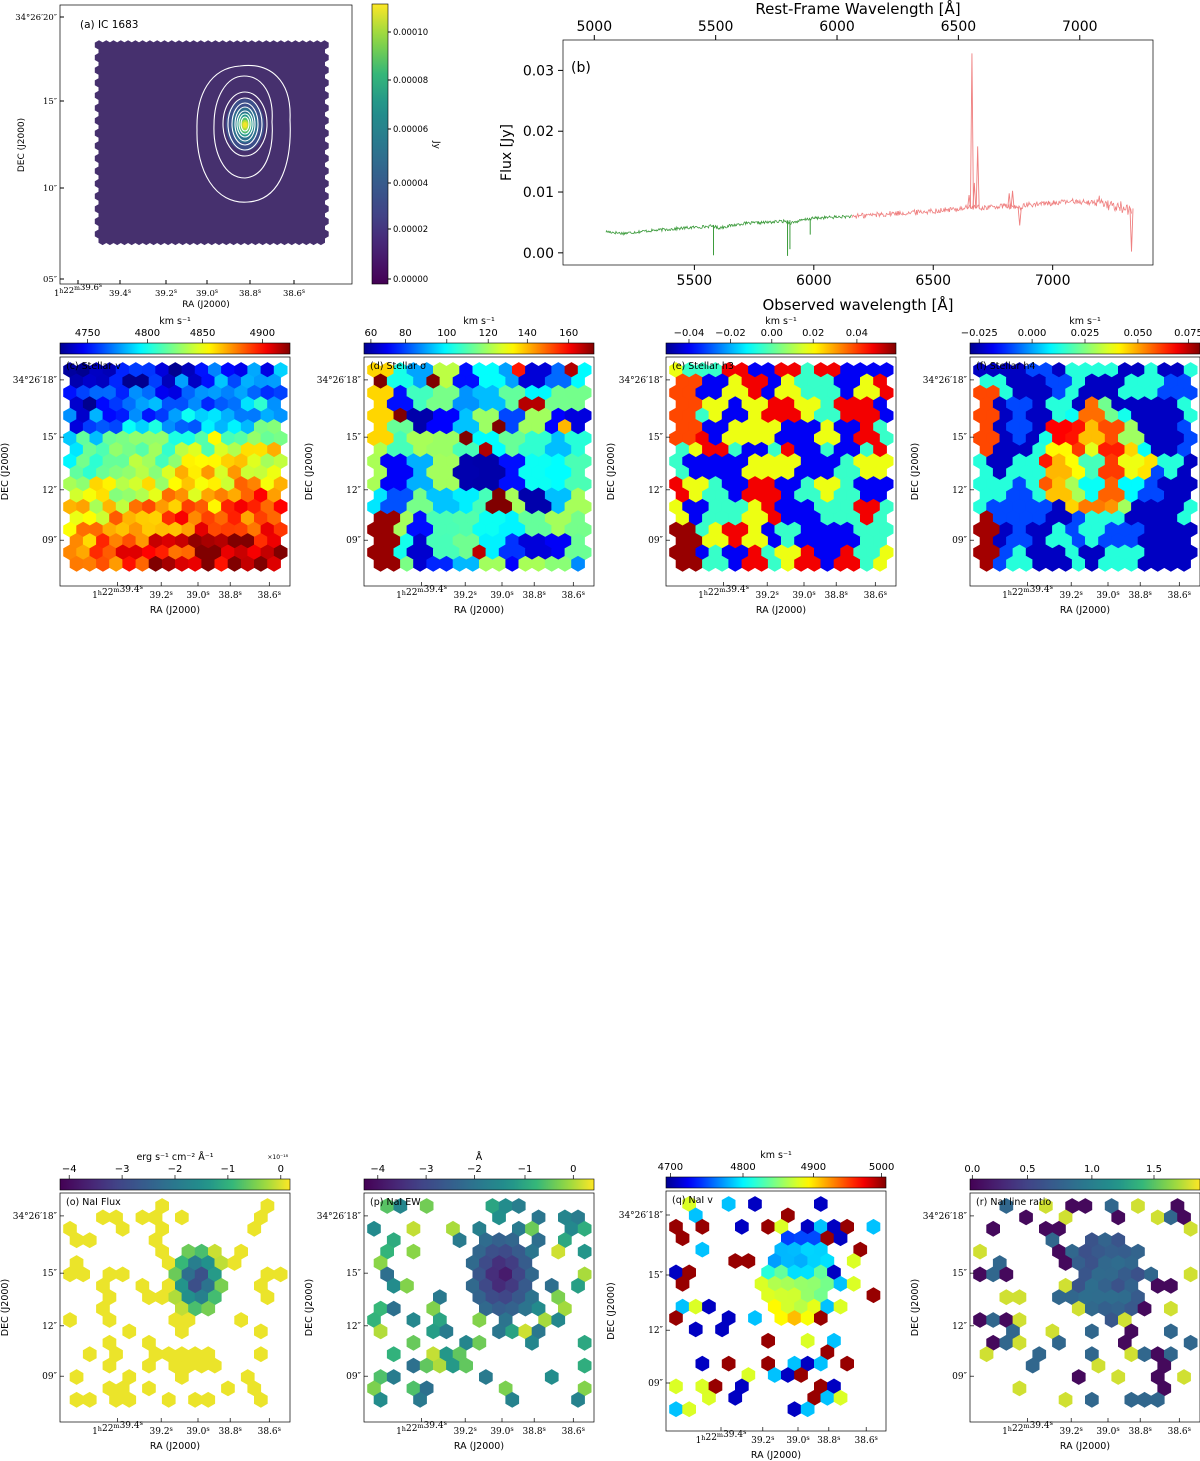 The width and height of the screenshot is (1200, 1461). What do you see at coordinates (421, 1428) in the screenshot?
I see `panel-p-xtick-label: 1h22m39.4s` at bounding box center [421, 1428].